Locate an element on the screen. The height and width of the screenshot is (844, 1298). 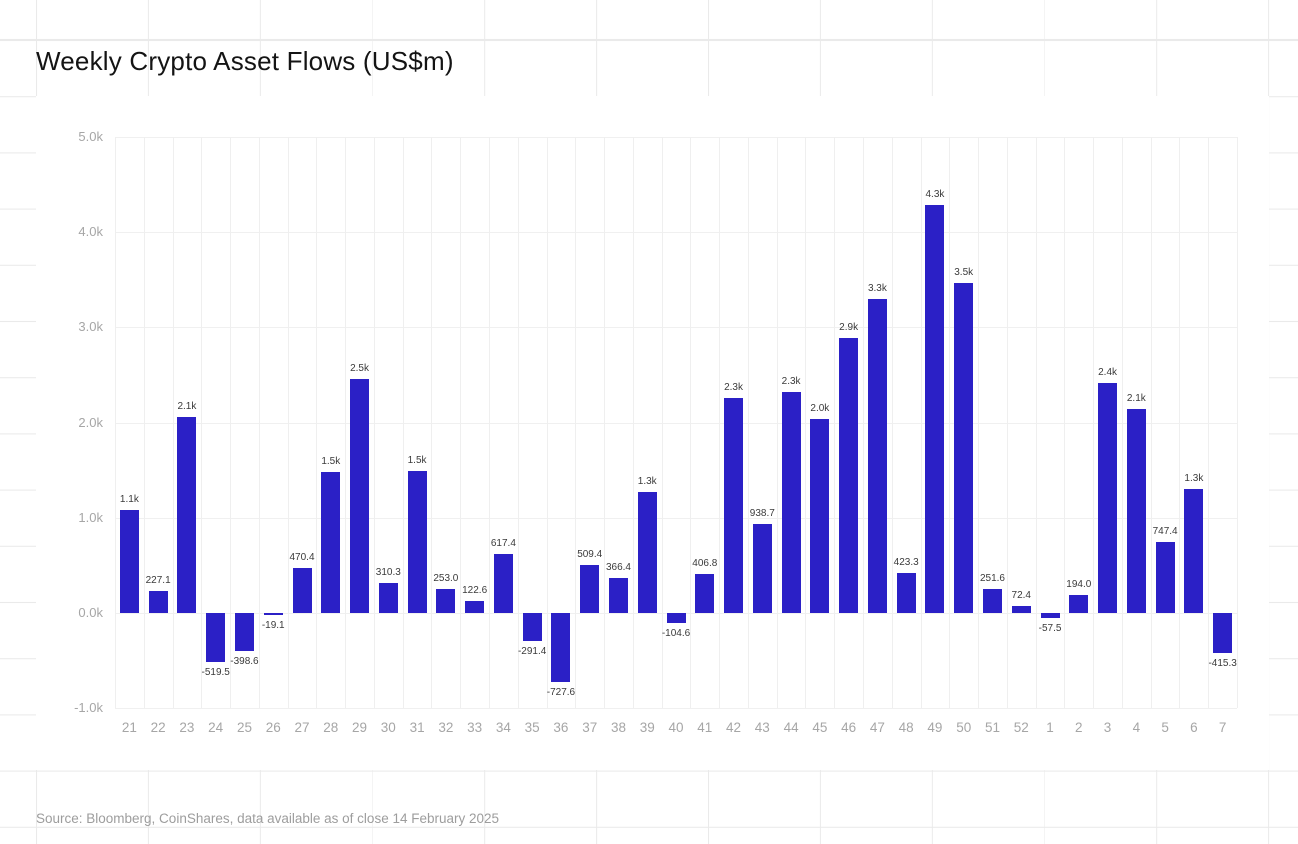
bar-value-label: -519.5 is located at coordinates (215, 673).